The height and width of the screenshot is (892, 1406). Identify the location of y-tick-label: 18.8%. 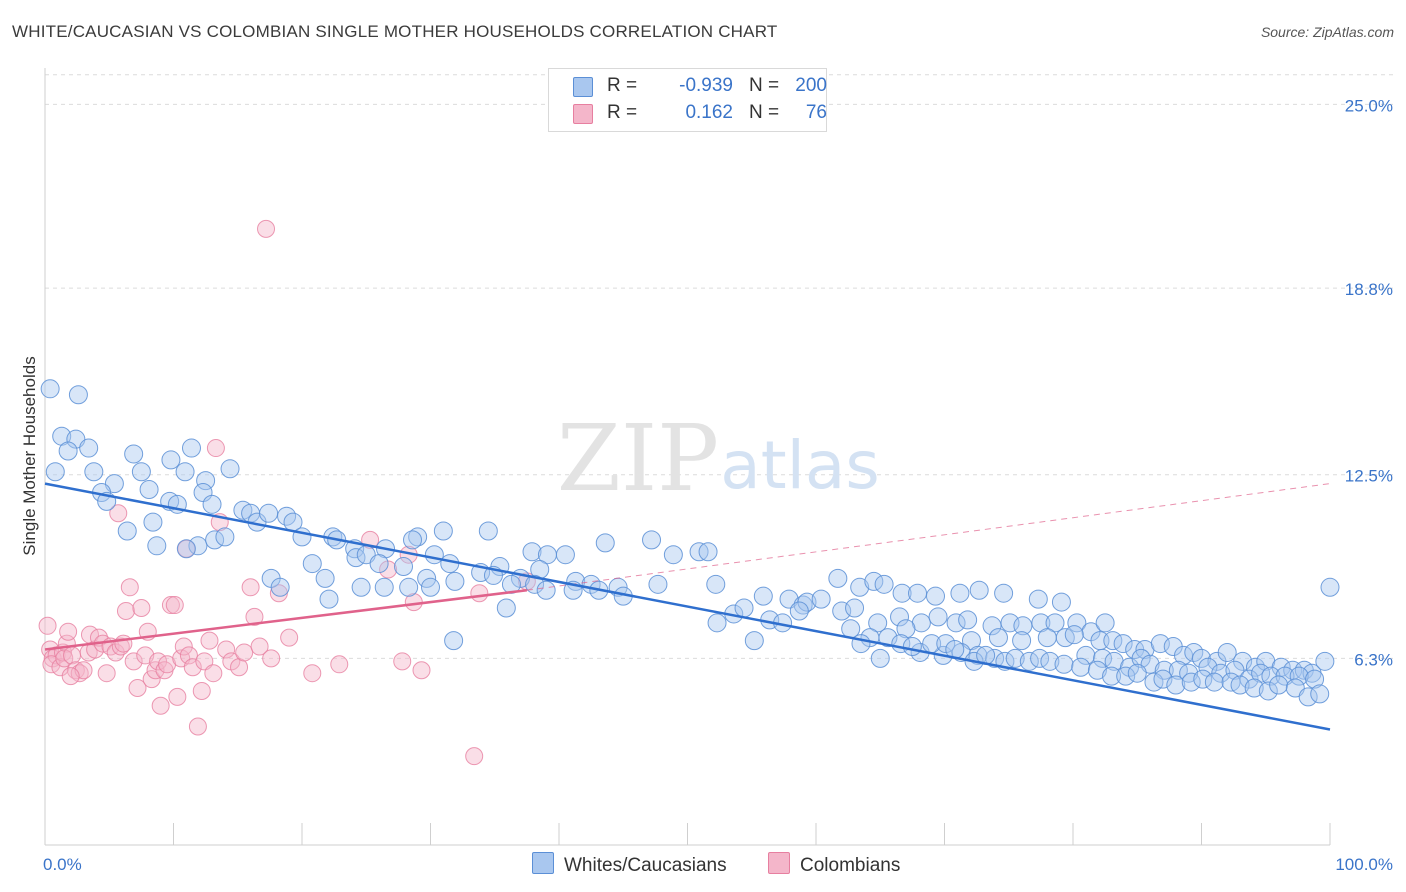
(1369, 289).